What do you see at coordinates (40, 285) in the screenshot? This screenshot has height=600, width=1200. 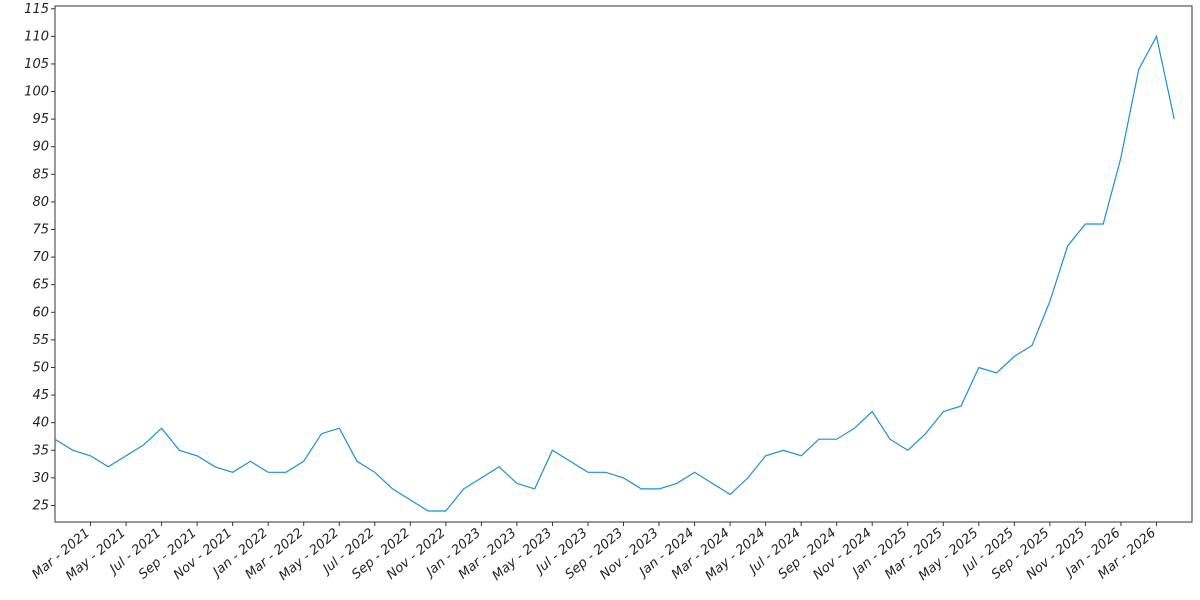 I see `y-tick-label: 65` at bounding box center [40, 285].